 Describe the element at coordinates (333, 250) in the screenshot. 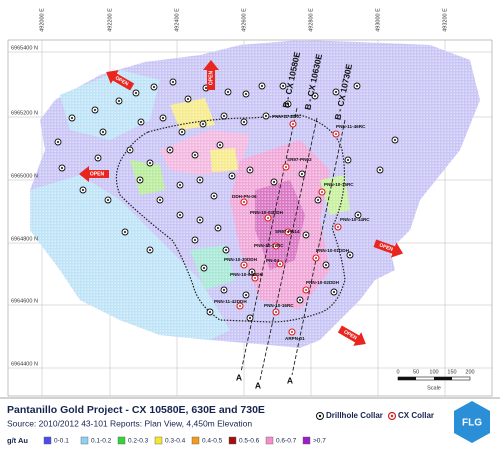

I see `drillhole-label: PNN-10-01DDH` at that location.